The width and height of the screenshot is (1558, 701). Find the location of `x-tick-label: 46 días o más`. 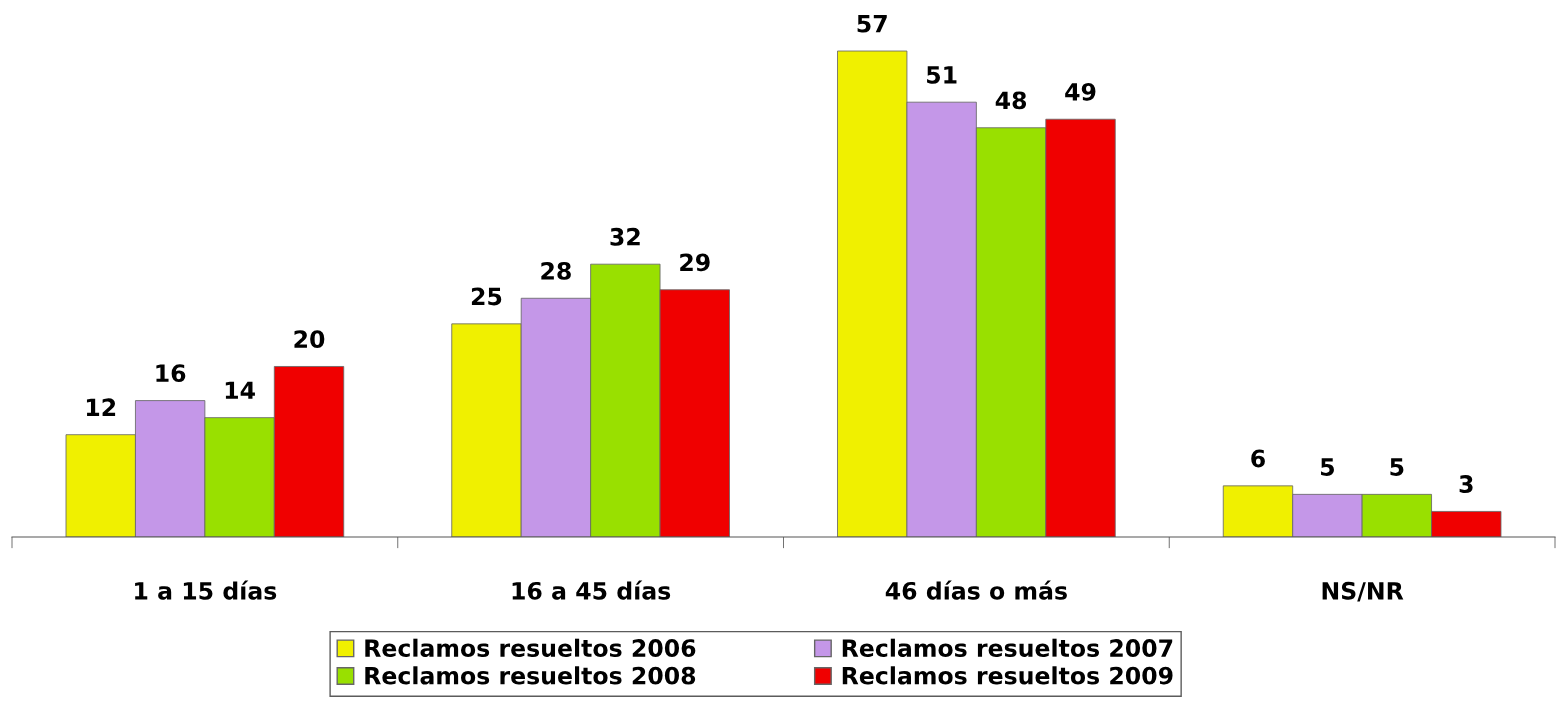

x-tick-label: 46 días o más is located at coordinates (976, 590).